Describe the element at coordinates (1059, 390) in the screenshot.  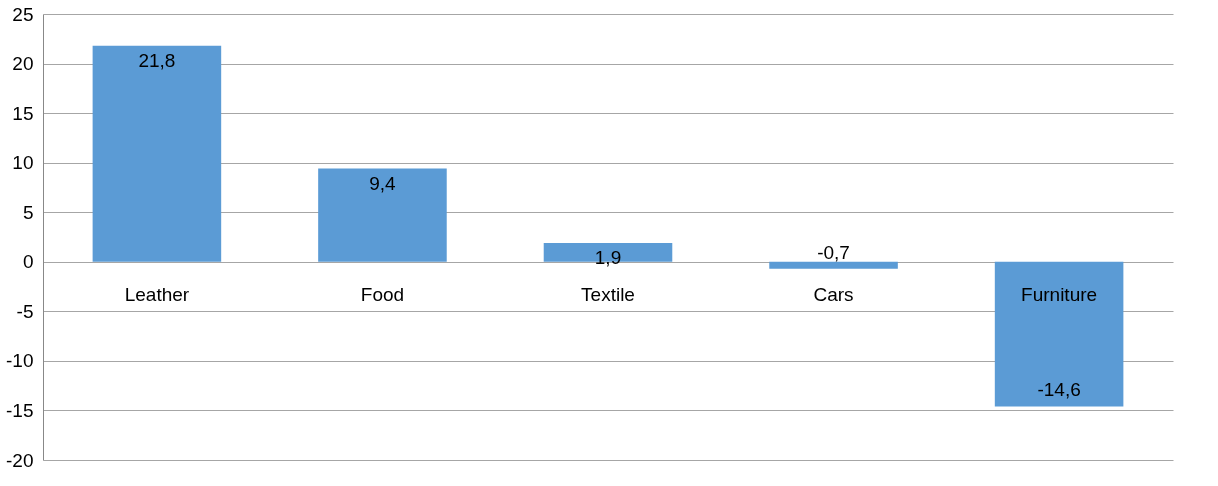
I see `data-label: -14,6` at that location.